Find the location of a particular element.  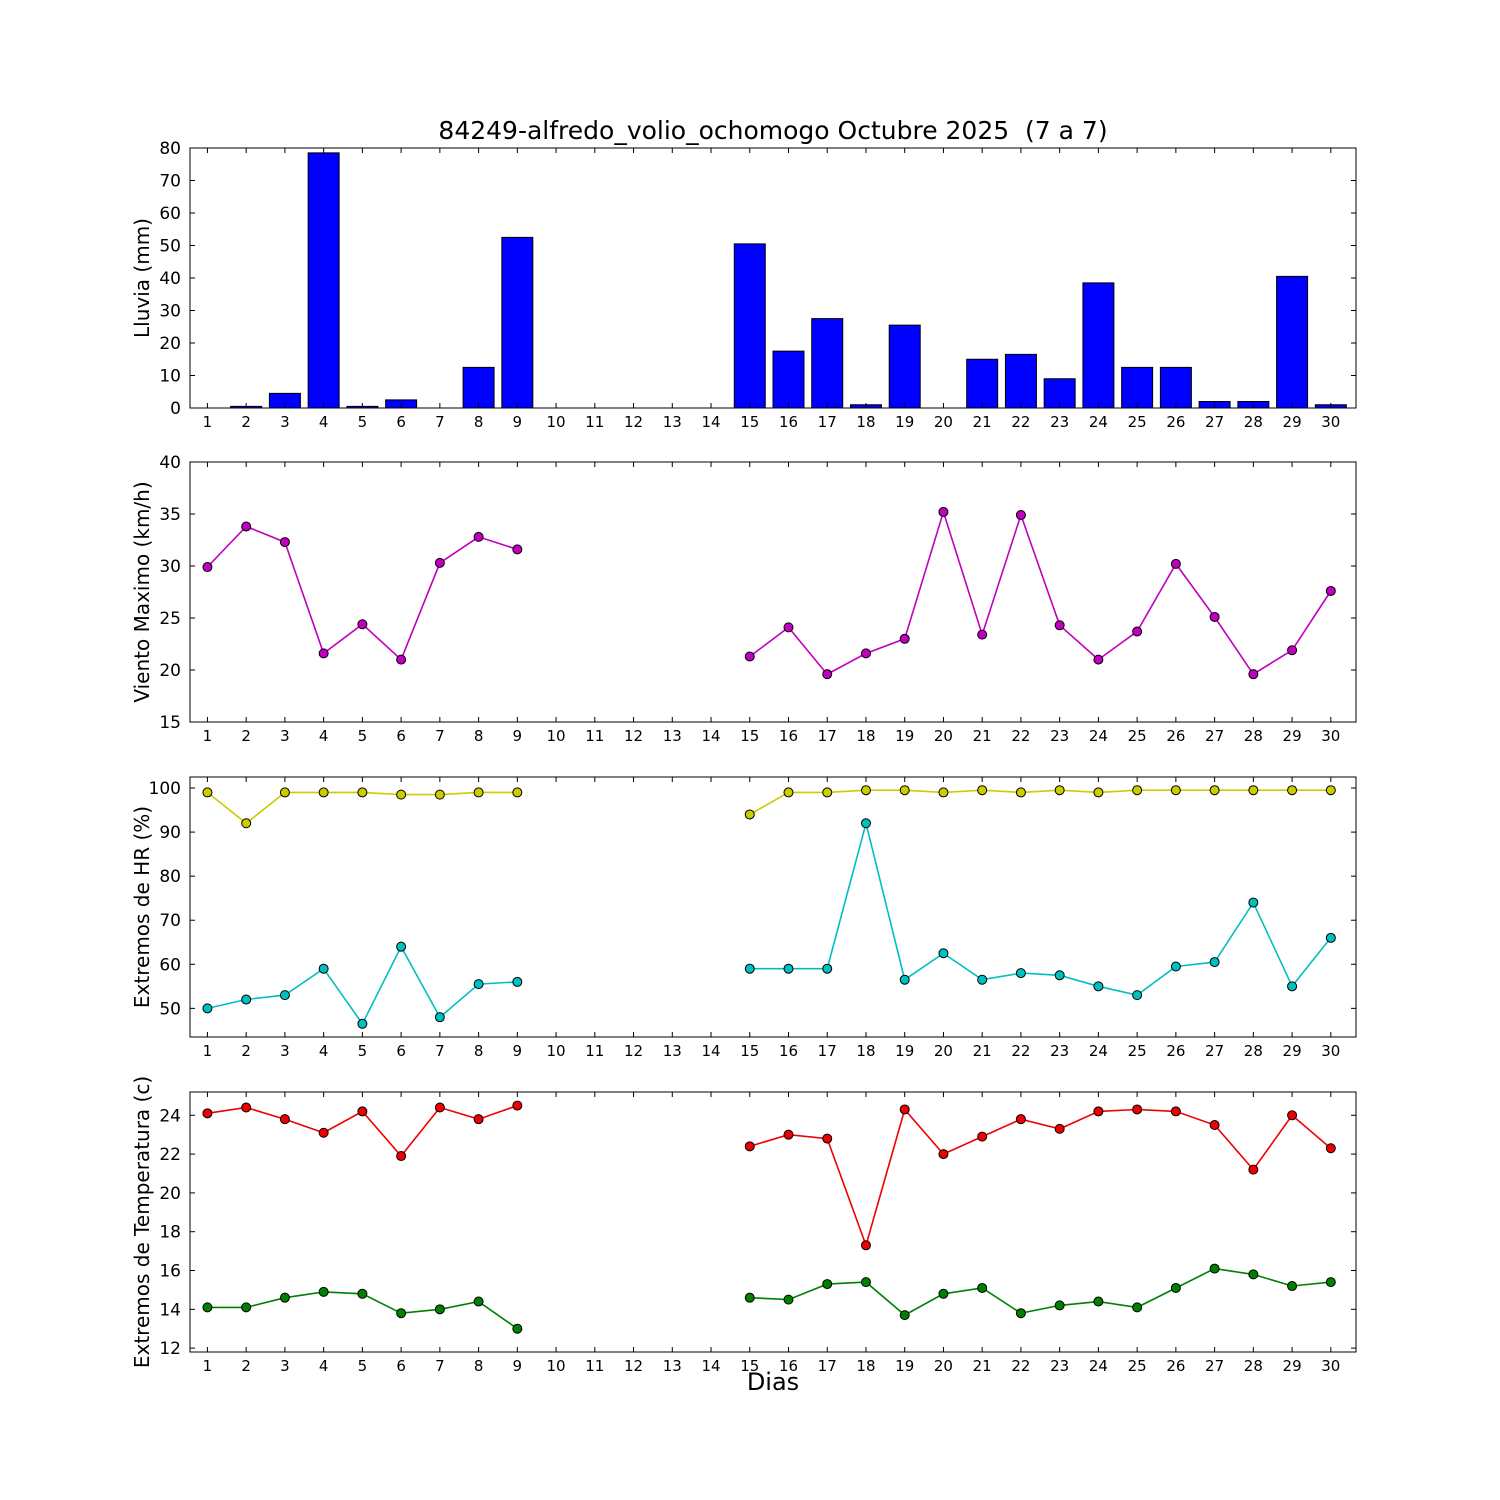

x-tick-label: 16 is located at coordinates (788, 736).